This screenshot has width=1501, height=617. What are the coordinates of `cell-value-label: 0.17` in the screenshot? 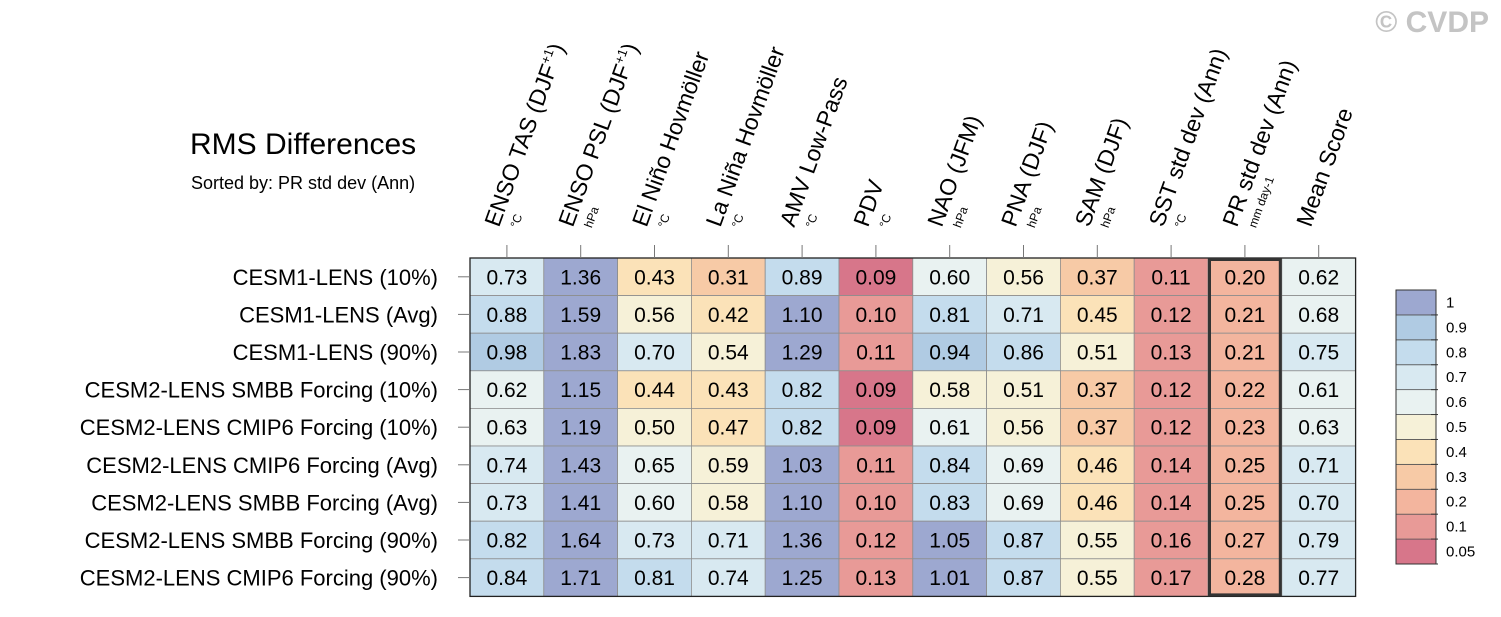 It's located at (1171, 578).